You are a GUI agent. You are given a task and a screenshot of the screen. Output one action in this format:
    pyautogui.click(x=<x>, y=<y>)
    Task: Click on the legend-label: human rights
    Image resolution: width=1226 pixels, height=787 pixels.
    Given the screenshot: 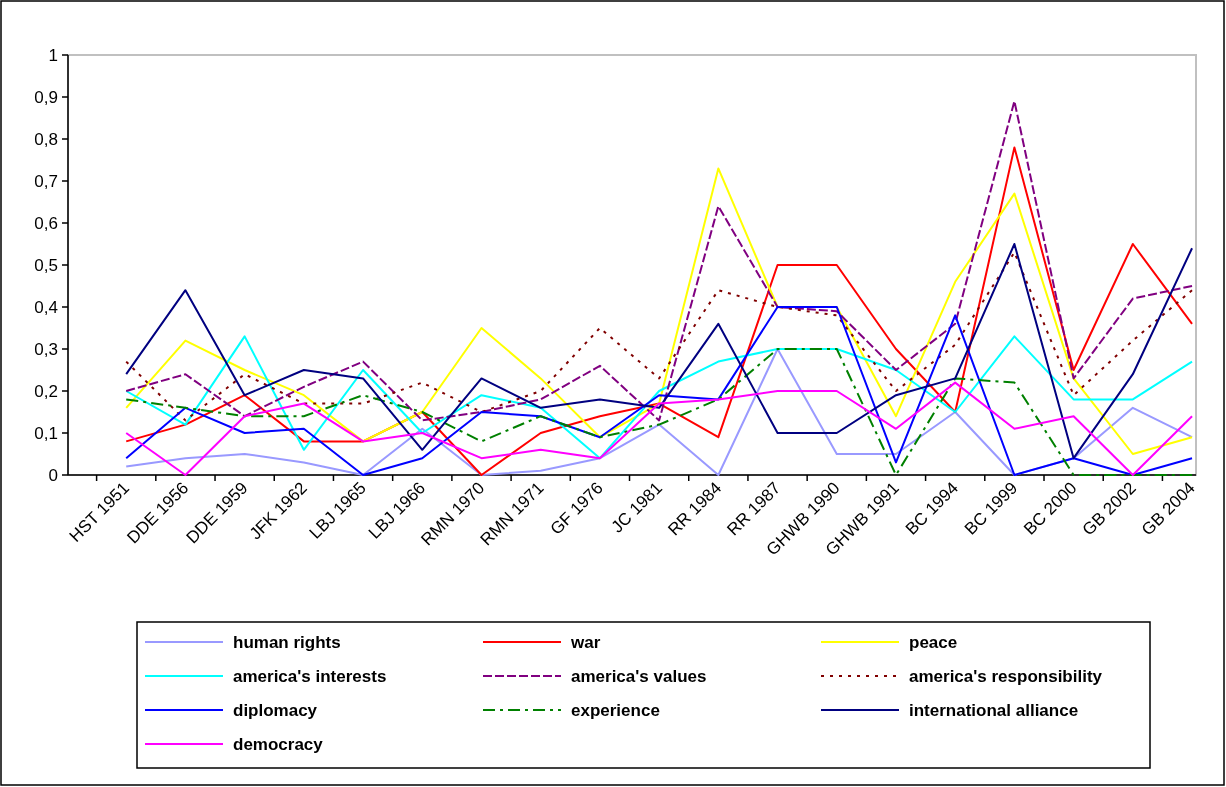 What is the action you would take?
    pyautogui.click(x=287, y=642)
    